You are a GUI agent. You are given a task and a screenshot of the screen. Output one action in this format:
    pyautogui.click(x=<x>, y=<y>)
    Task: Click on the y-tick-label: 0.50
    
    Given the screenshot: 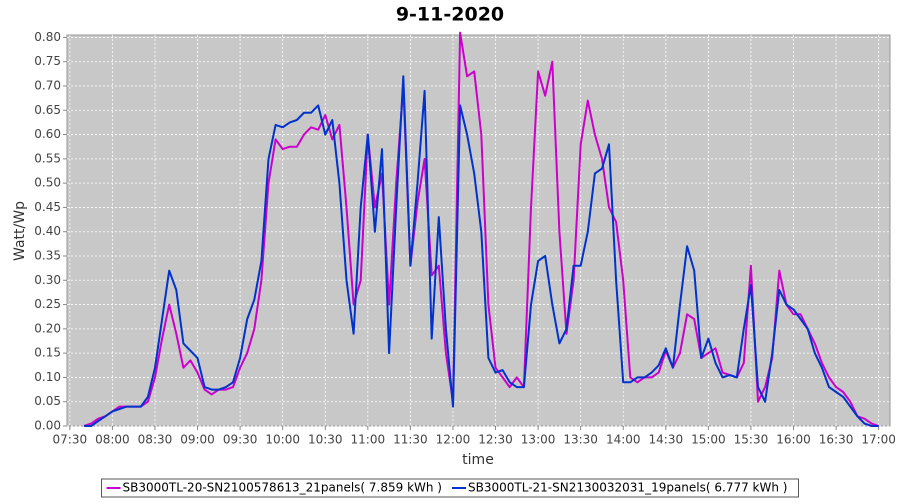 What is the action you would take?
    pyautogui.click(x=47, y=183)
    